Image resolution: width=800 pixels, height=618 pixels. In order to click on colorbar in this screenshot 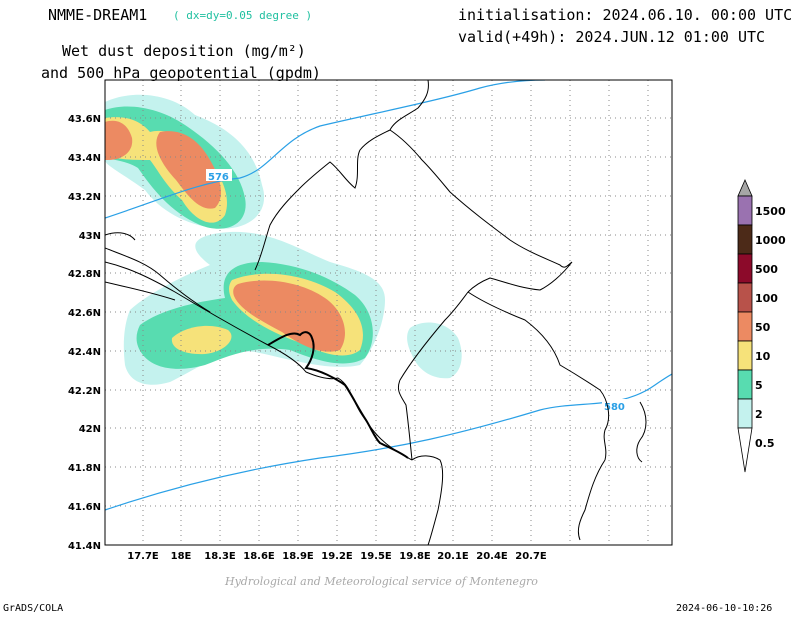, I will do `click(745, 326)`.